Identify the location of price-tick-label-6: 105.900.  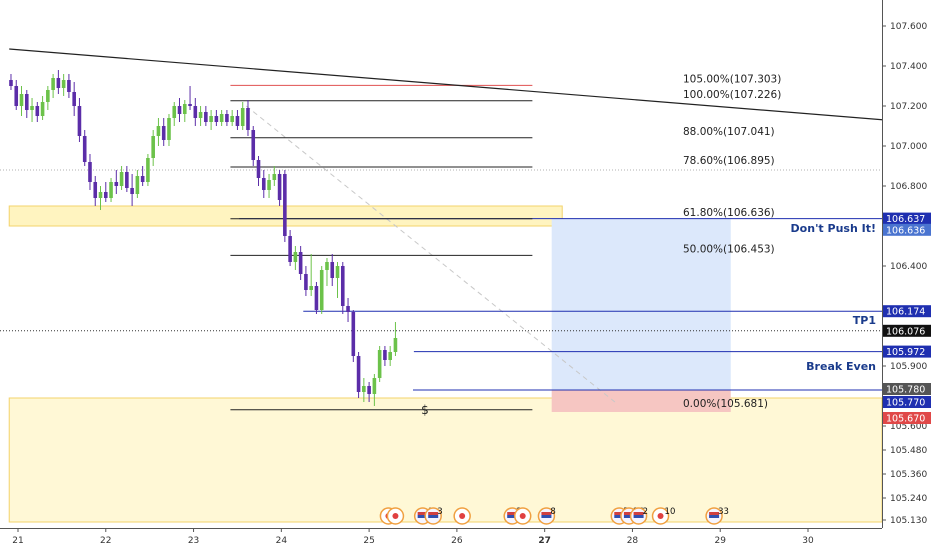
(908, 367).